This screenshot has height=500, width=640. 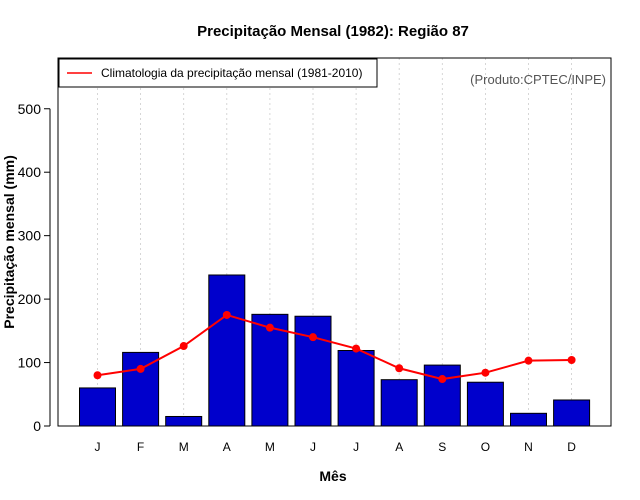 What do you see at coordinates (333, 31) in the screenshot?
I see `chart-title: Precipitação Mensal (1982): Região 87` at bounding box center [333, 31].